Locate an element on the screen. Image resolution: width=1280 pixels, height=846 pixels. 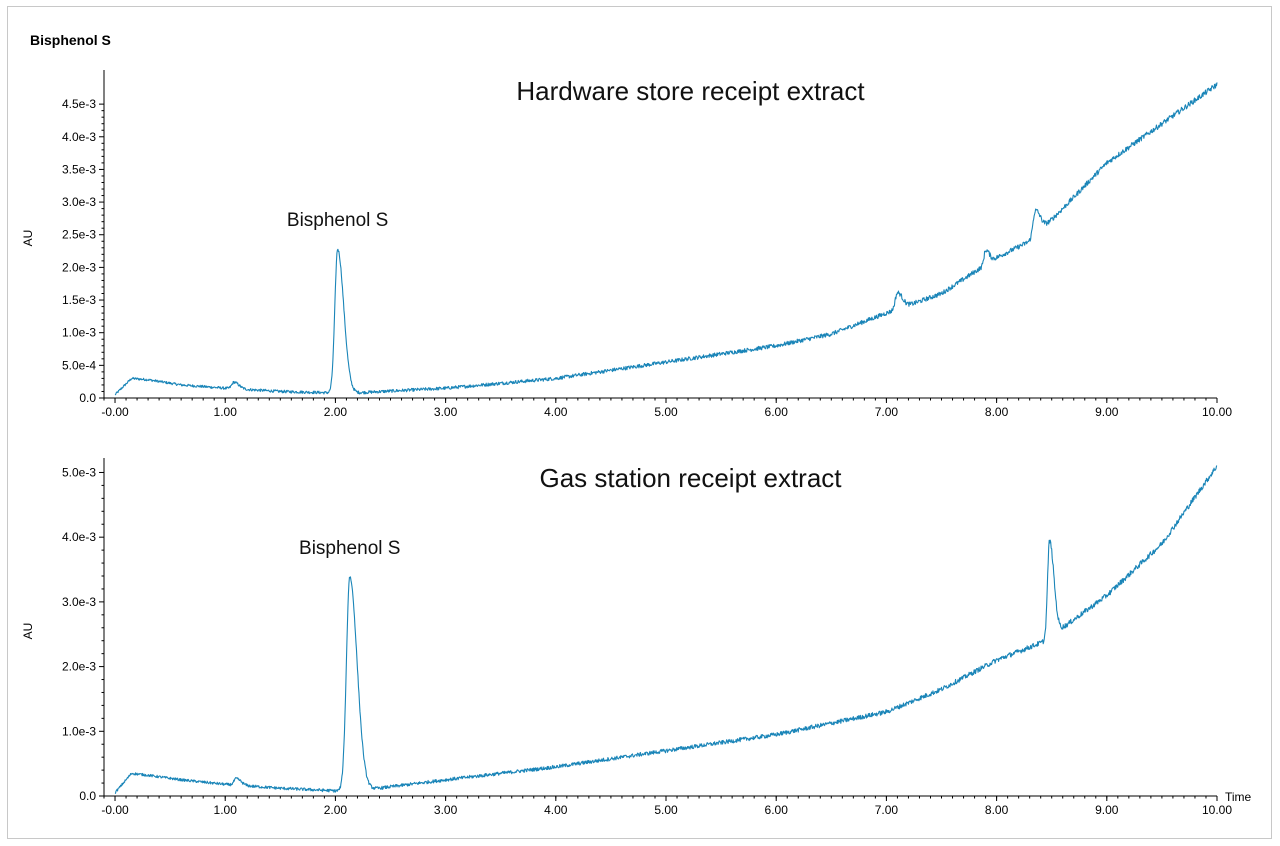
y-tick-label: 5.0e-3 is located at coordinates (79, 472).